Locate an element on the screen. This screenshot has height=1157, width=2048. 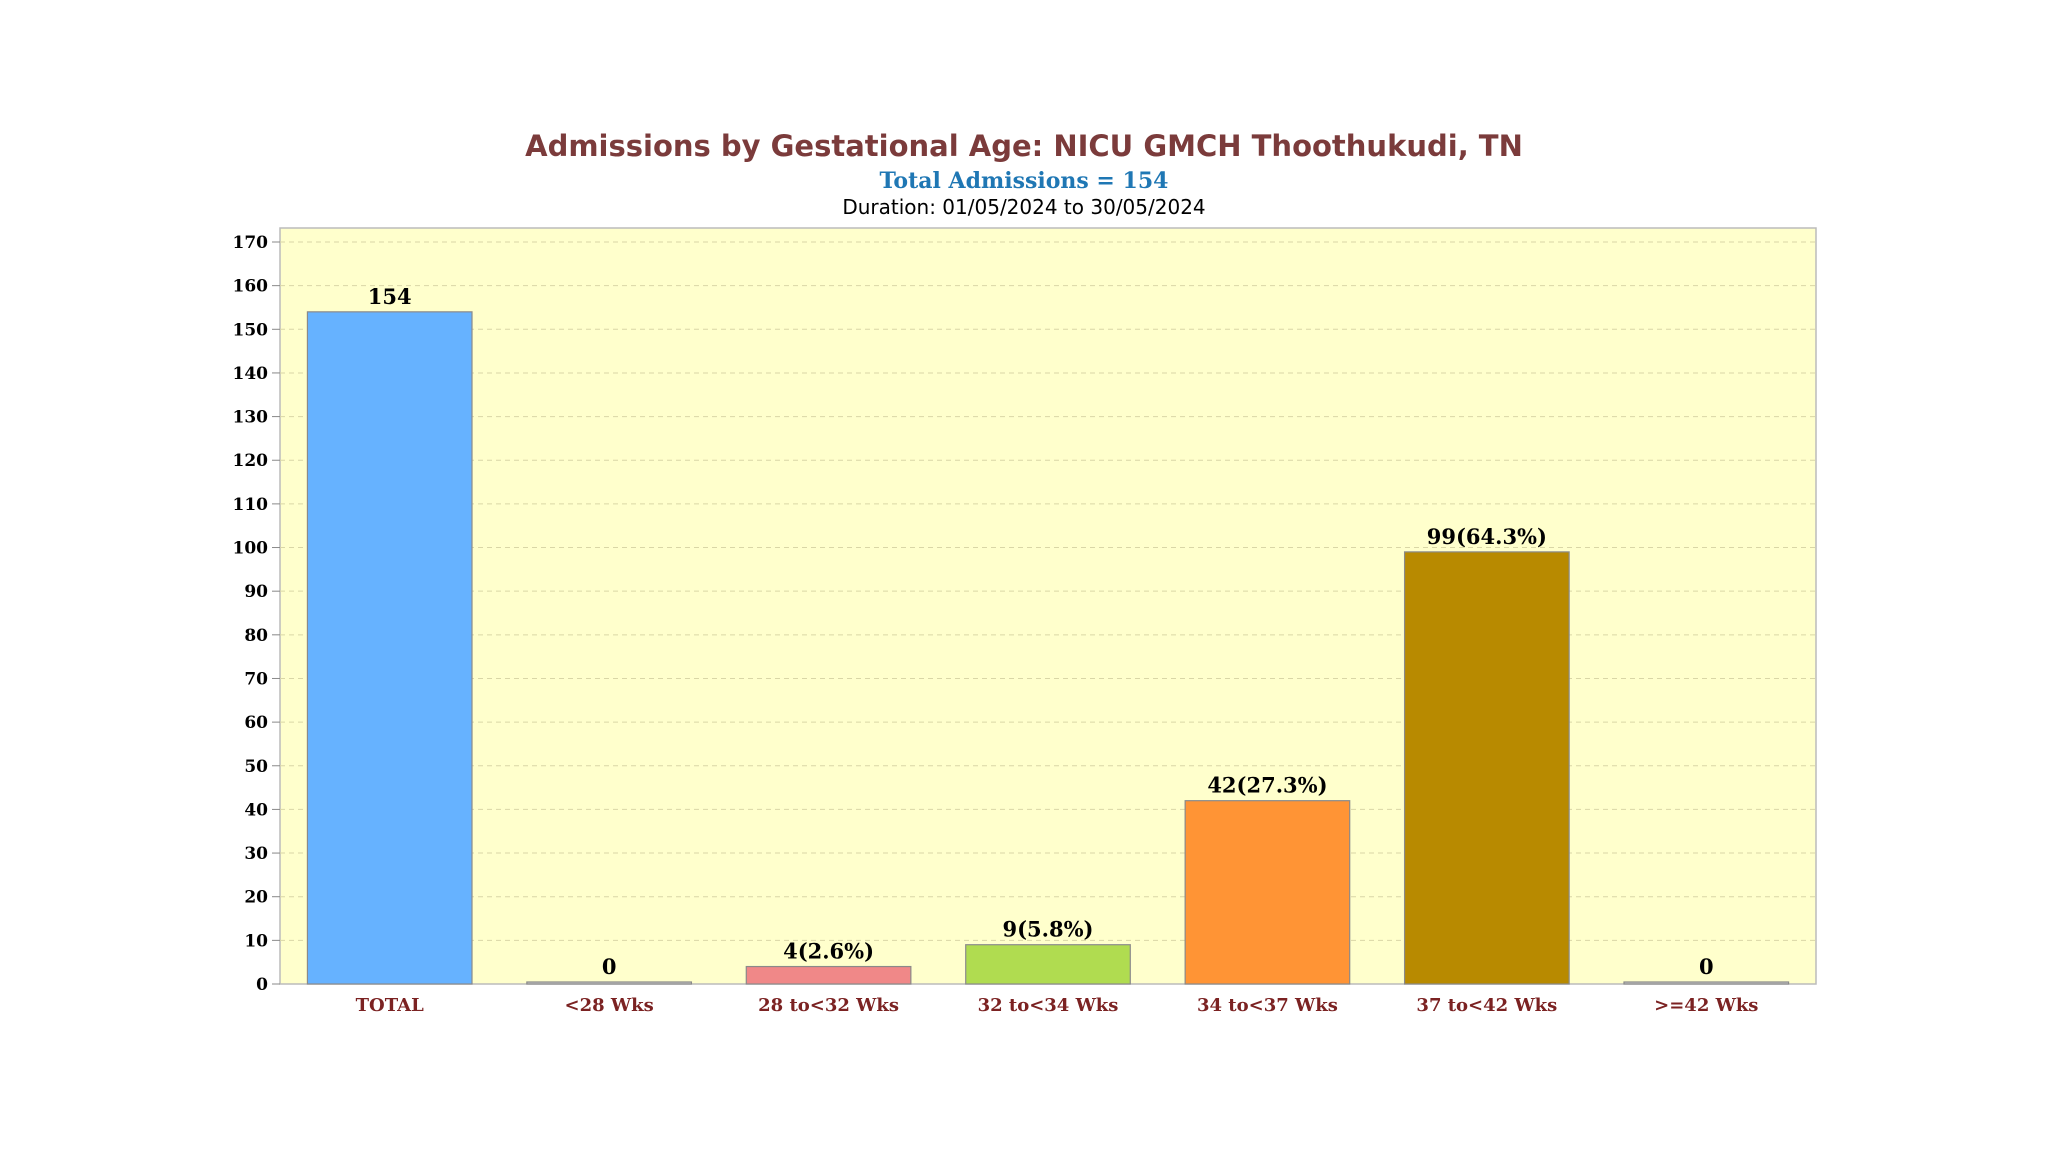
x-tick-label: 34 to<37 Wks is located at coordinates (1267, 1005).